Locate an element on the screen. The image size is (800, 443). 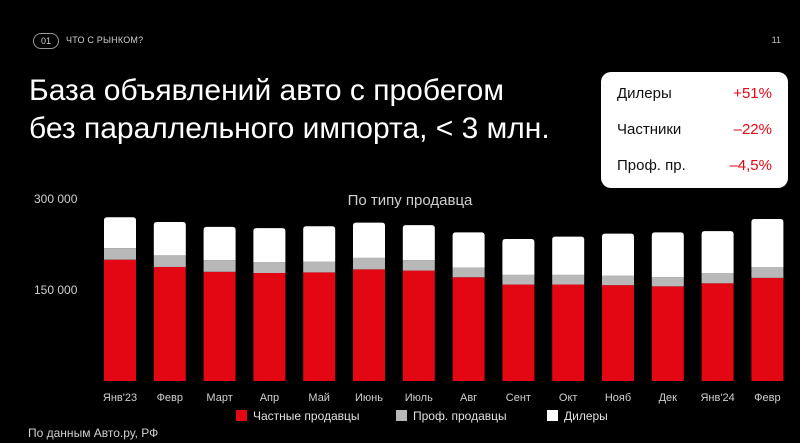
legend-label: Дилеры is located at coordinates (586, 416).